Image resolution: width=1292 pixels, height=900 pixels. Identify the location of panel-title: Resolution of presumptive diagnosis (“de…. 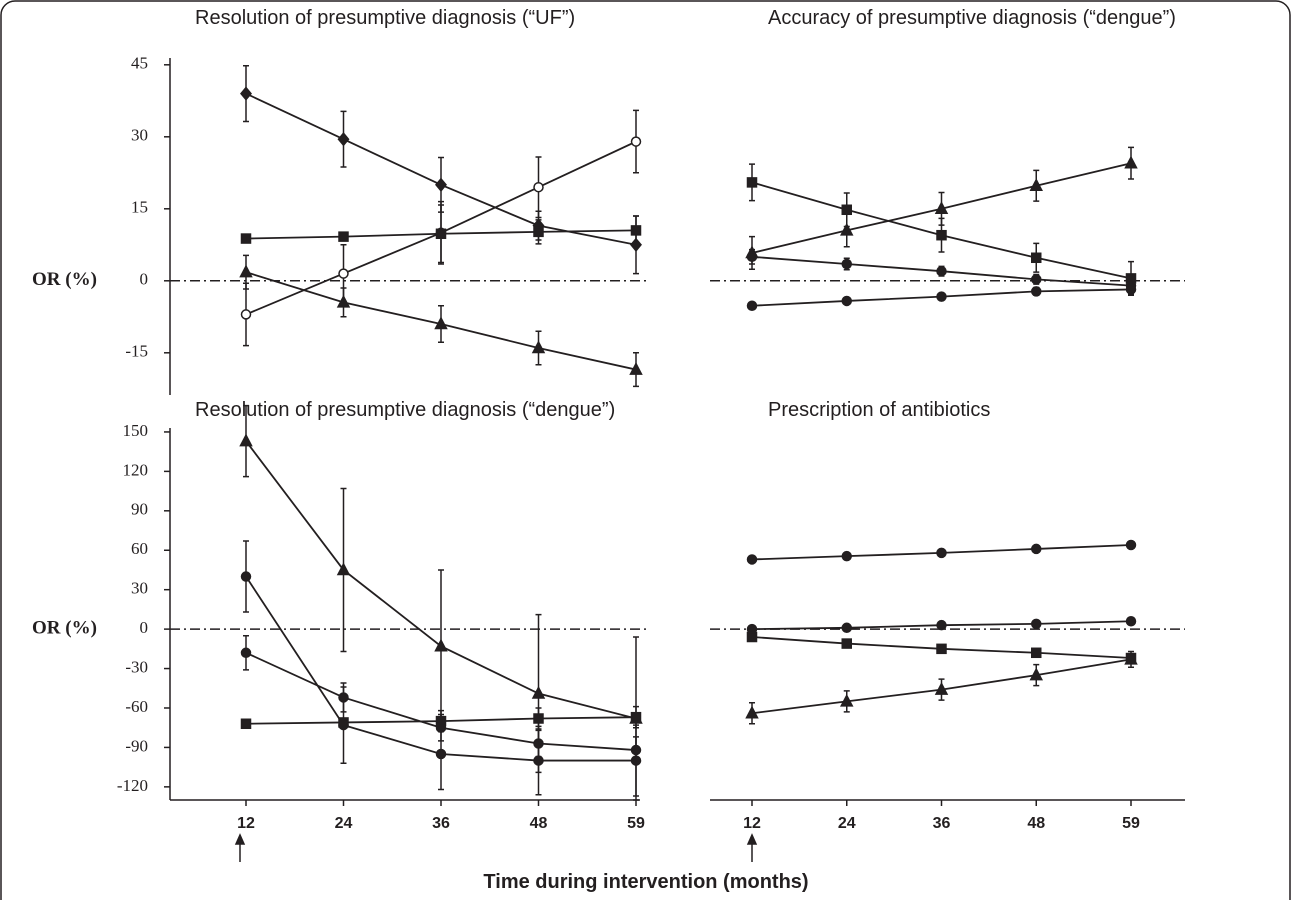
(405, 410).